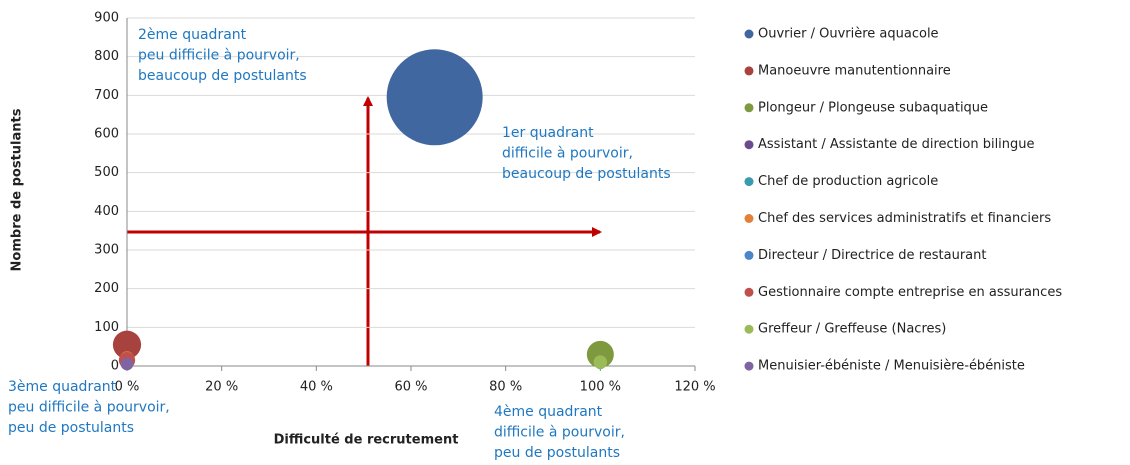 This screenshot has height=465, width=1130. What do you see at coordinates (106, 250) in the screenshot?
I see `y-tick-label: 300` at bounding box center [106, 250].